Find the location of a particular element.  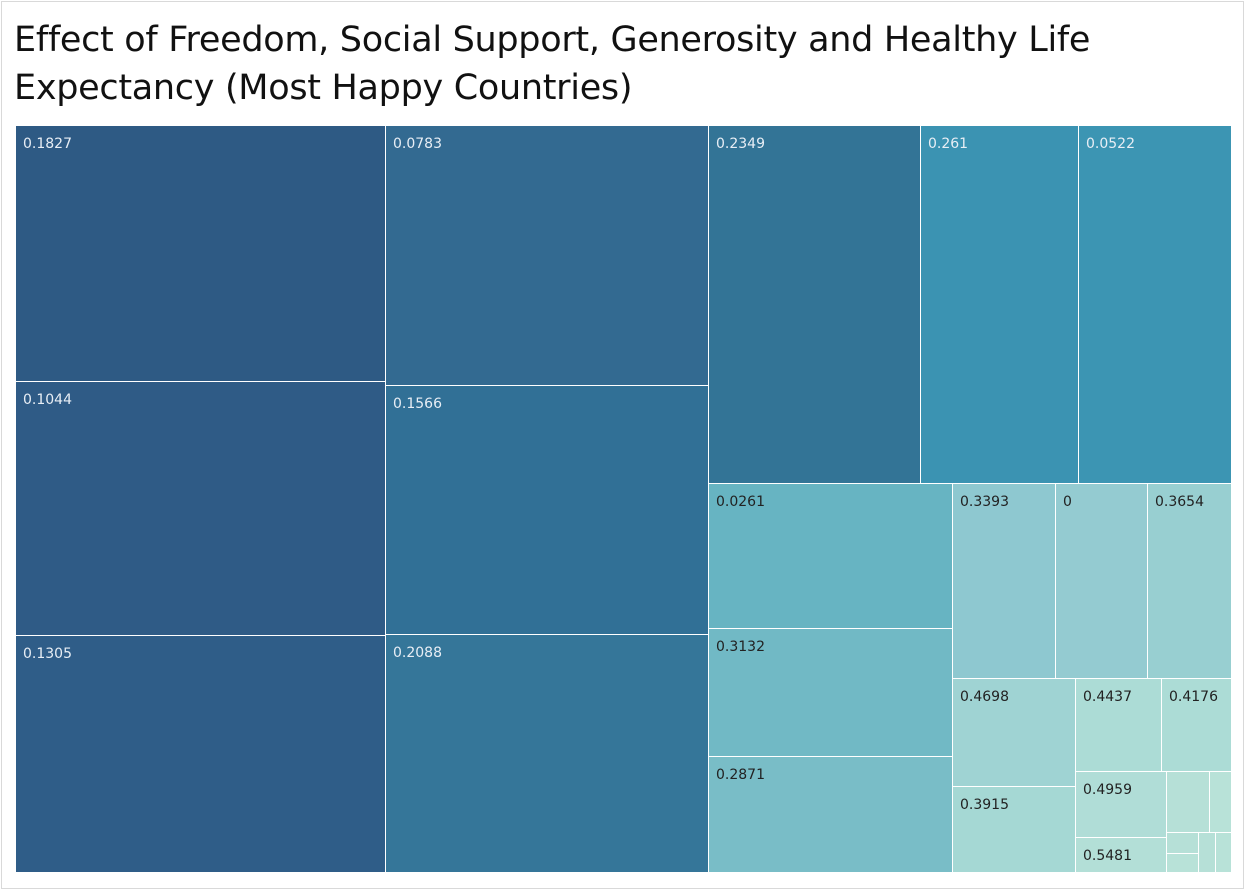

treemap-cell: 0.2349 is located at coordinates (815, 305).